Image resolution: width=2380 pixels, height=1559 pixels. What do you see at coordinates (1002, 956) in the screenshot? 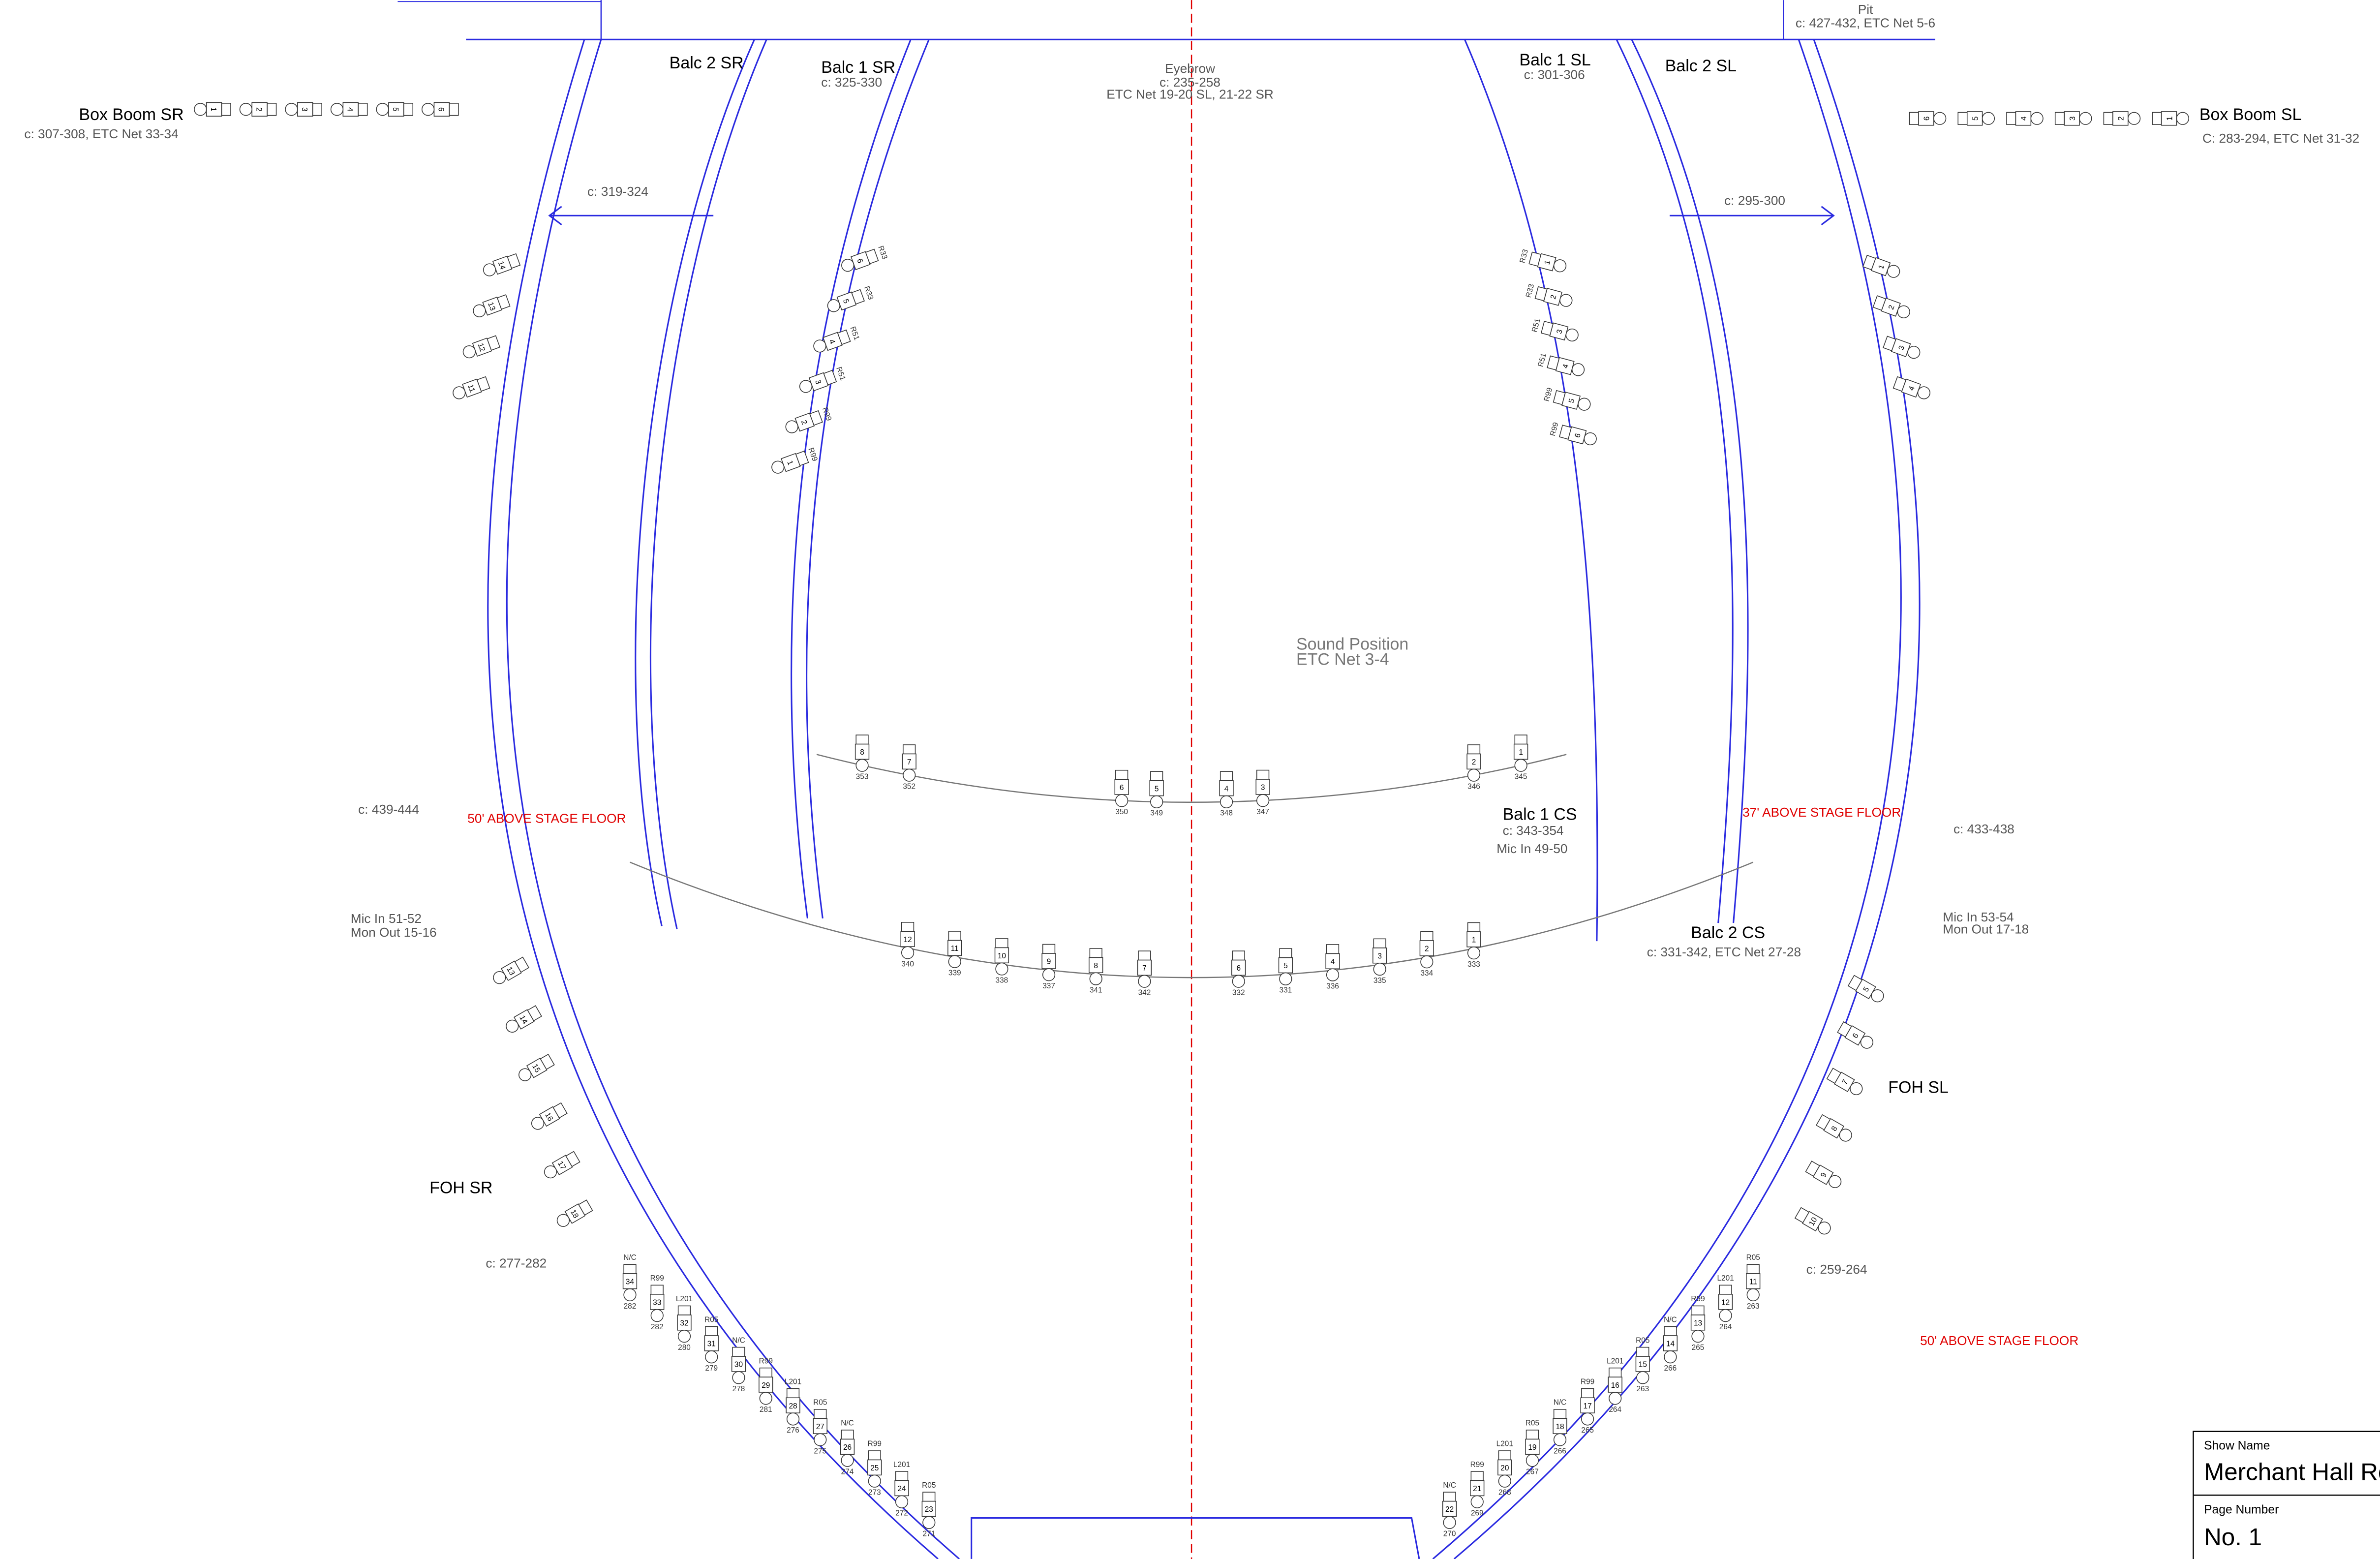
I see `unit-number: 10` at bounding box center [1002, 956].